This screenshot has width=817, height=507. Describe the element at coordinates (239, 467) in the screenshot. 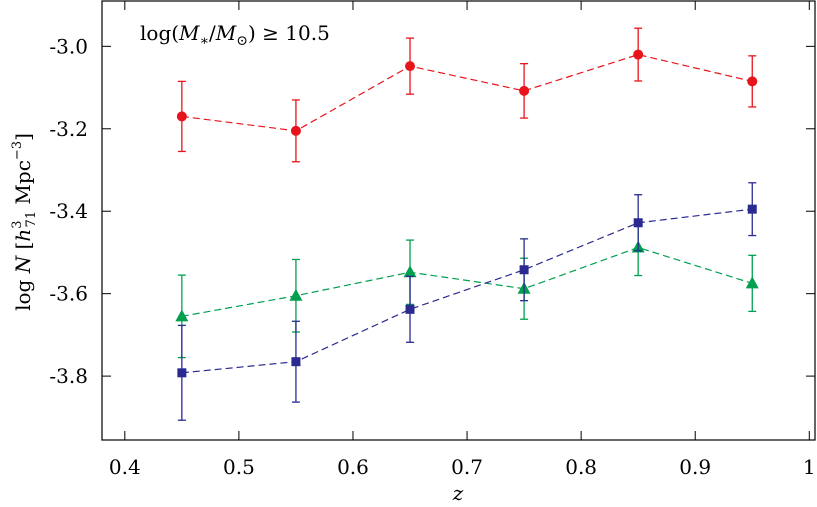

I see `x-tick-label: 0.5` at that location.